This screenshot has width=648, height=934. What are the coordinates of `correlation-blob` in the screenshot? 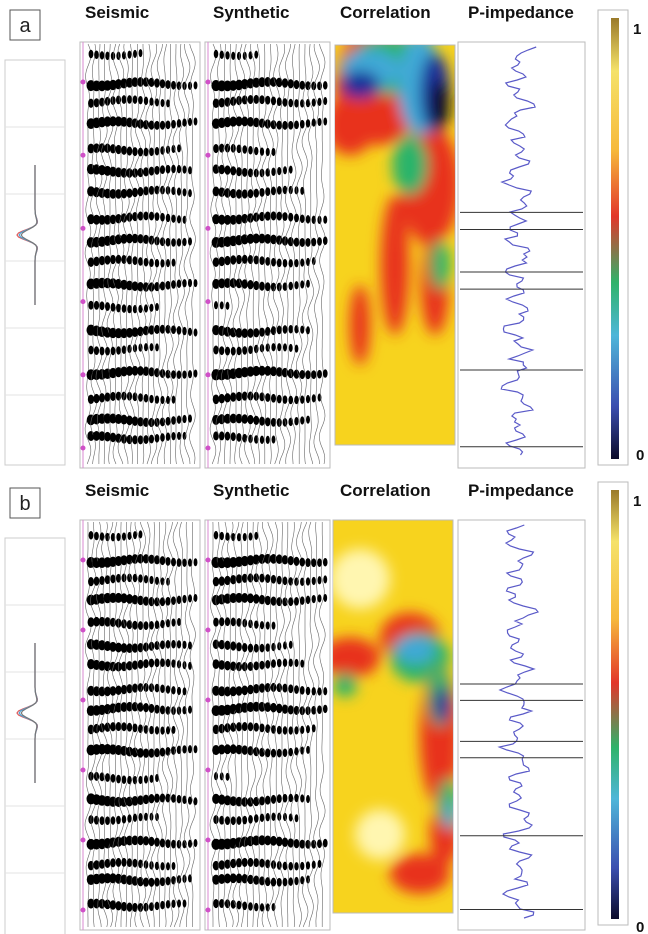 It's located at (345, 685).